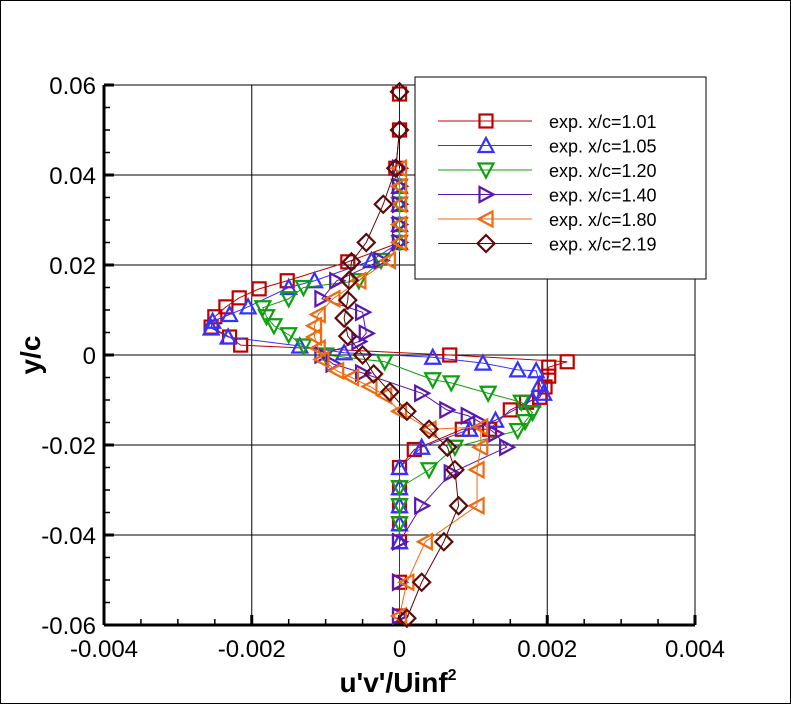 The image size is (791, 704). Describe the element at coordinates (603, 122) in the screenshot. I see `legend-label: exp. x/c=1.01` at that location.